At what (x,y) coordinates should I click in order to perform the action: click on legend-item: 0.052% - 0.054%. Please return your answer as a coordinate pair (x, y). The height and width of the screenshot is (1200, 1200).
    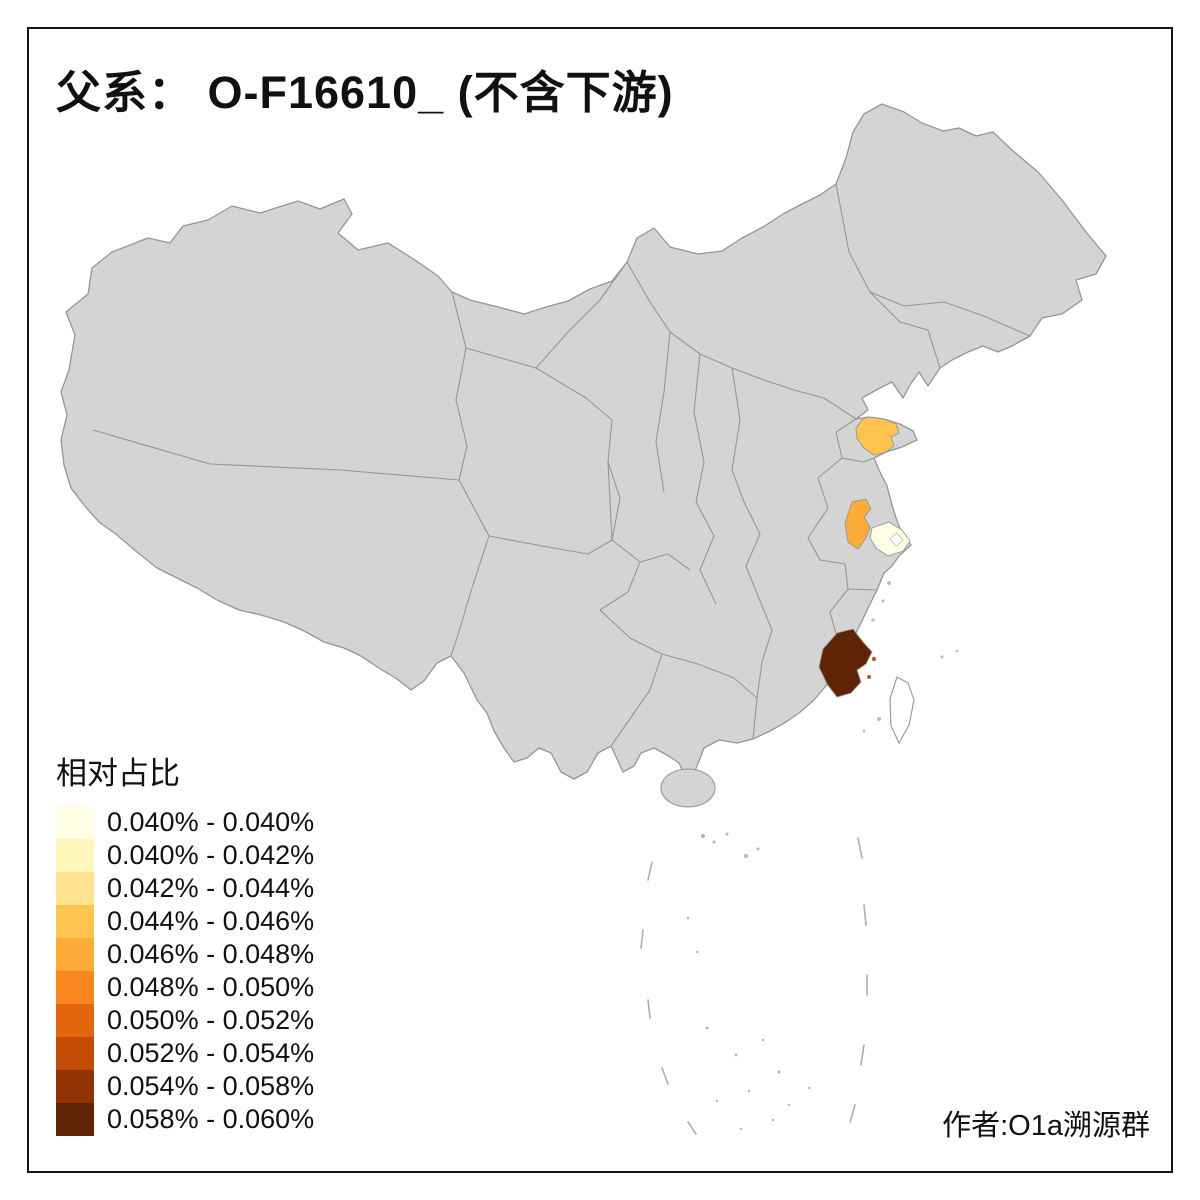
    Looking at the image, I should click on (185, 1053).